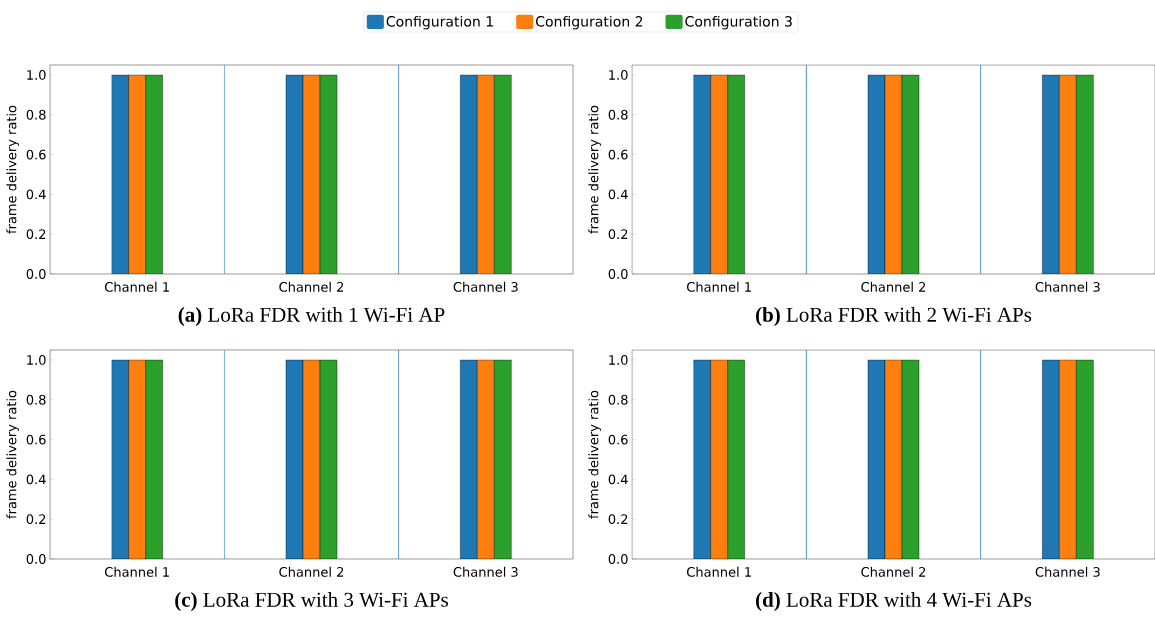 Image resolution: width=1155 pixels, height=624 pixels. I want to click on legend-label: Configuration 3, so click(738, 22).